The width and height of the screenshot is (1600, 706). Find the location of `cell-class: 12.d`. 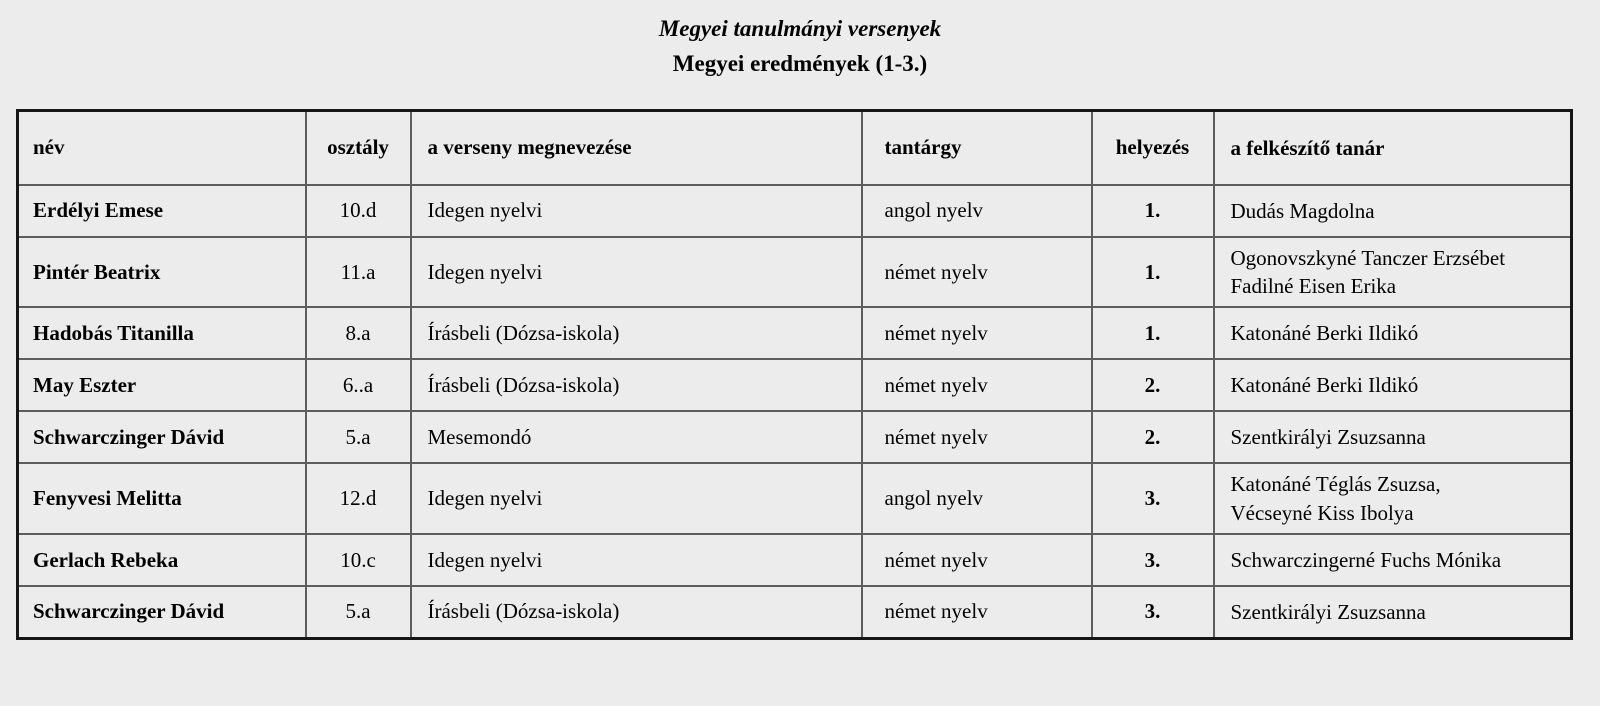

cell-class: 12.d is located at coordinates (358, 499).